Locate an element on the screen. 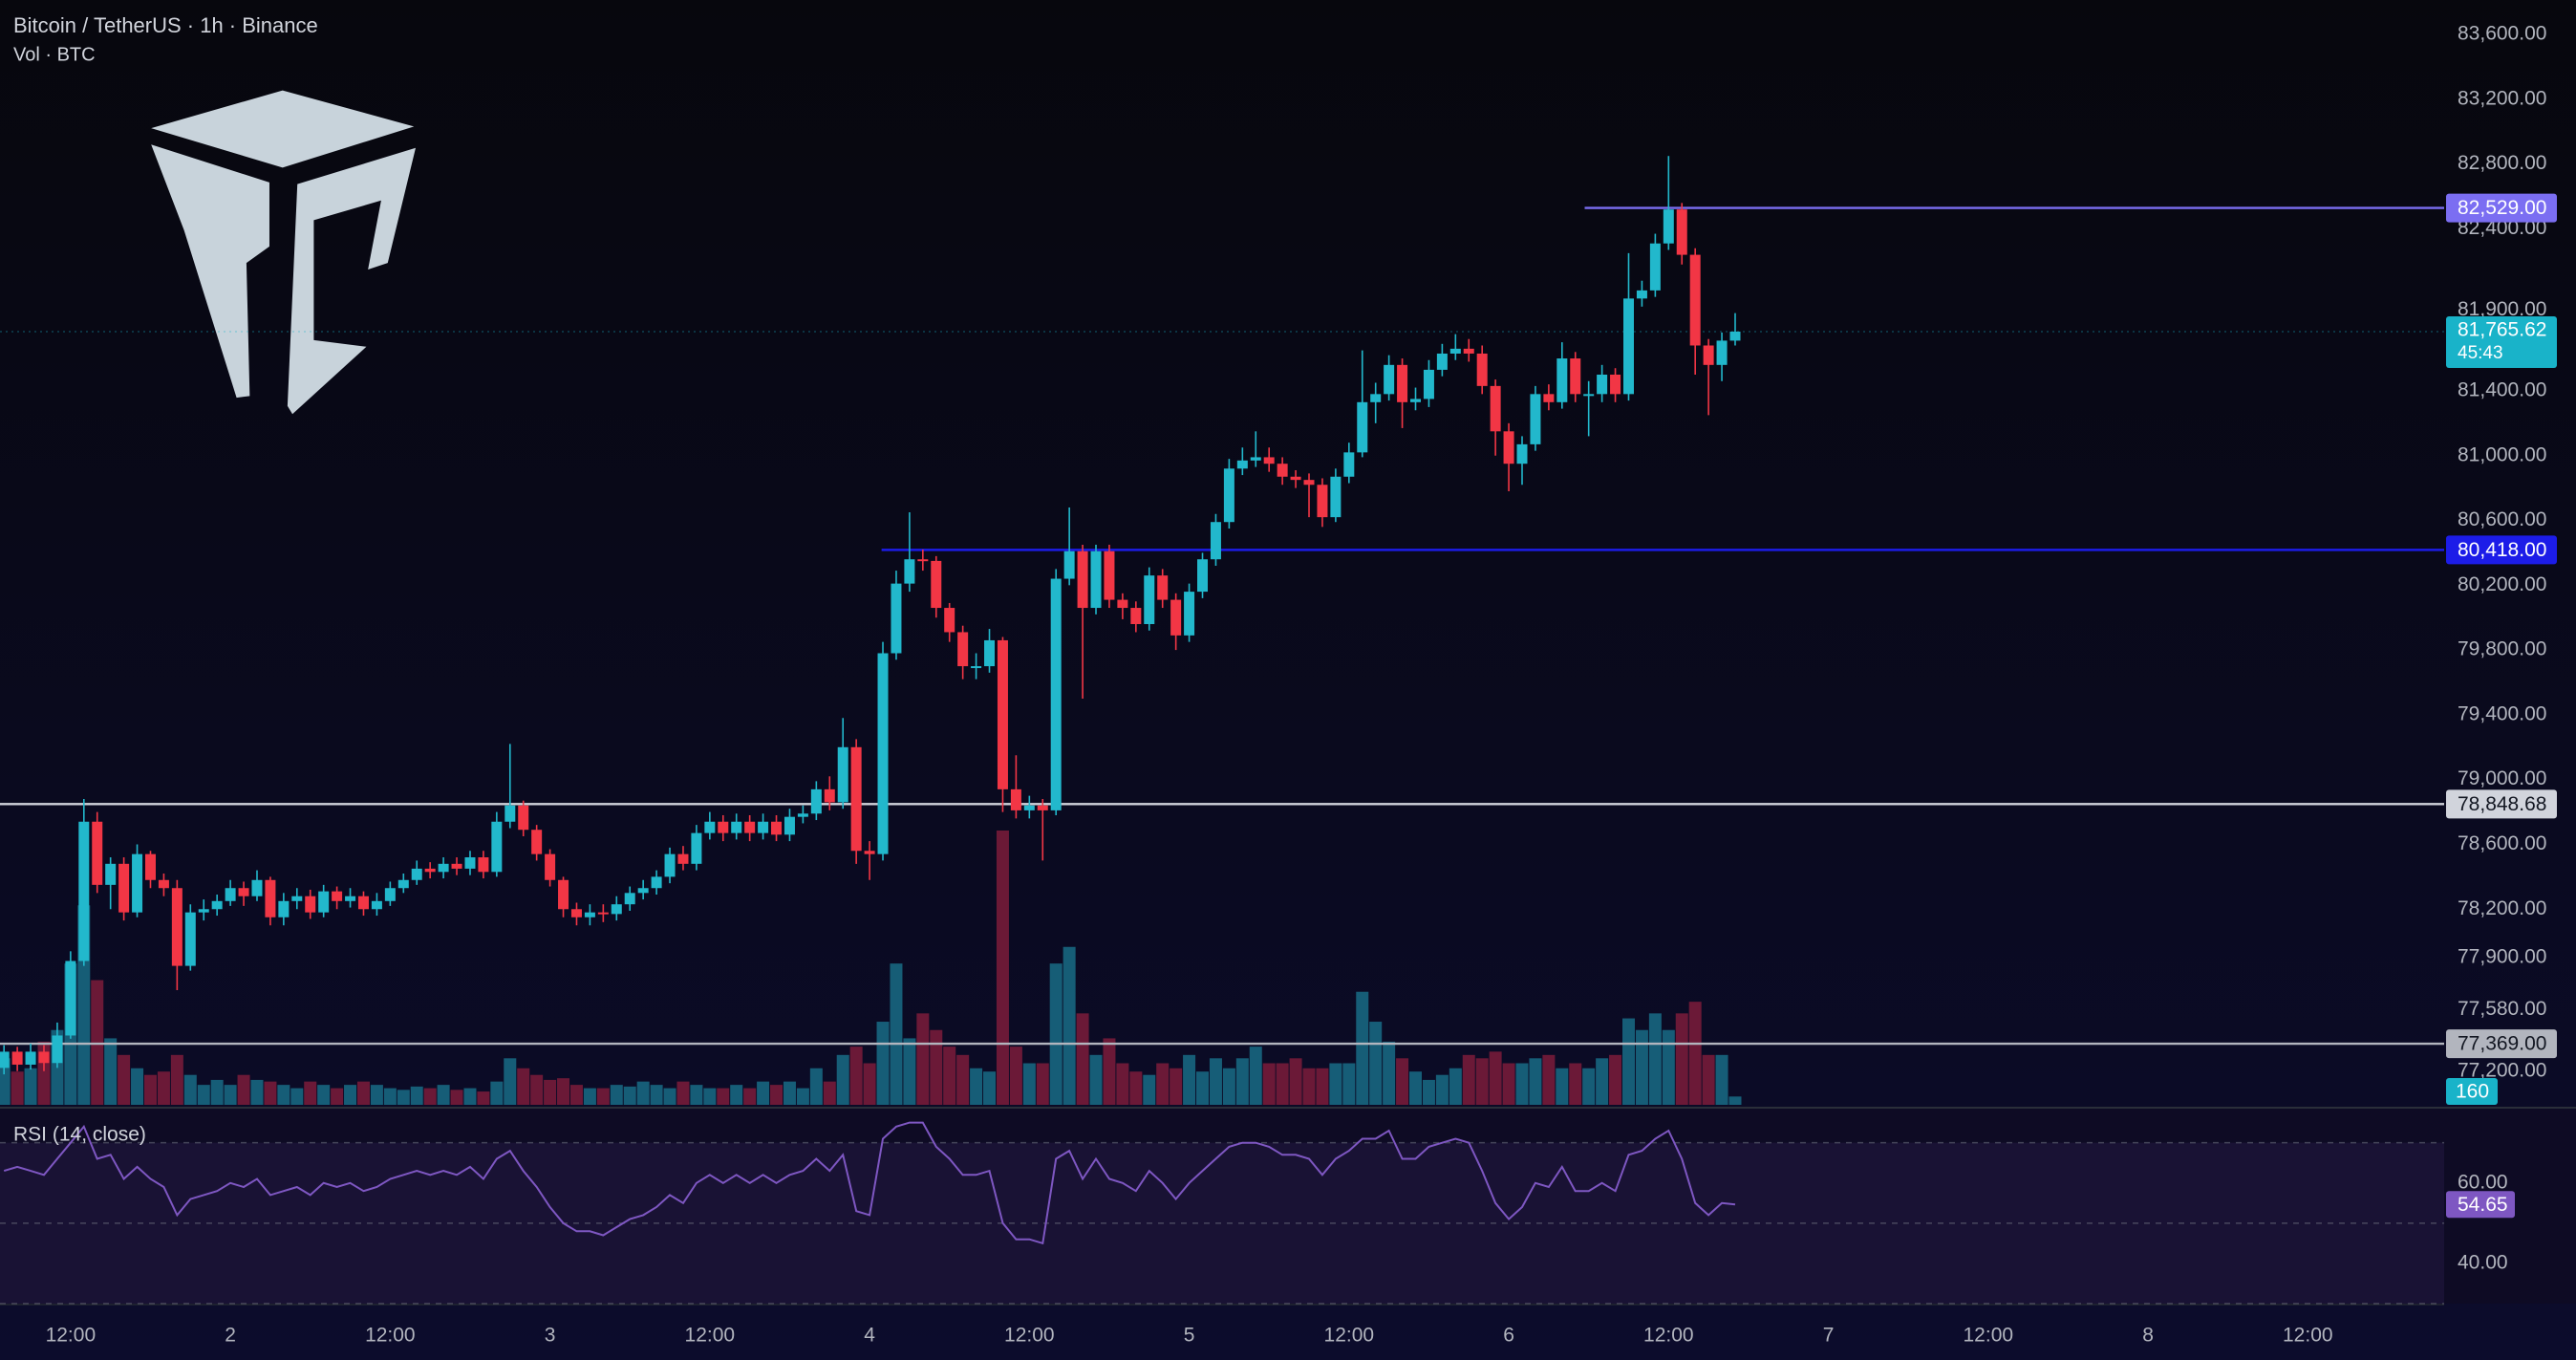  x-tick-label: 6 is located at coordinates (1508, 1336).